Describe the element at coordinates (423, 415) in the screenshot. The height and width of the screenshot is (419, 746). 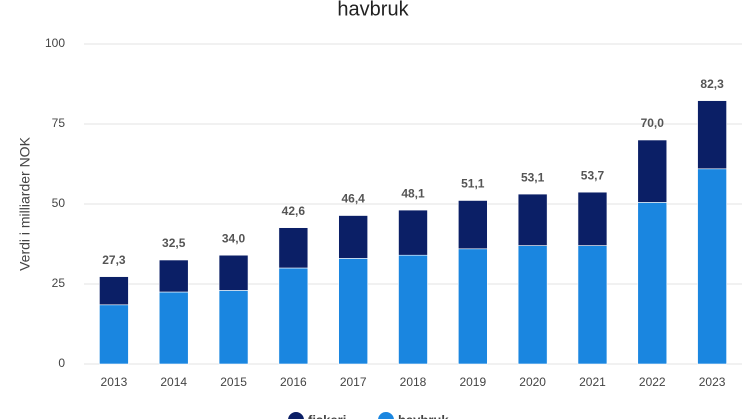
I see `legend-label: havbruk` at that location.